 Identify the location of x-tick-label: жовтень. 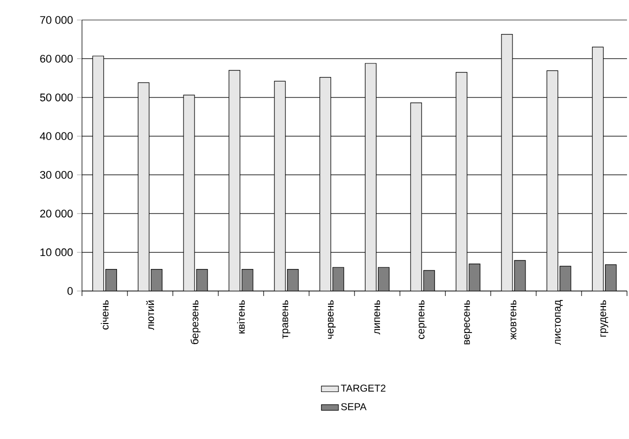
(513, 320).